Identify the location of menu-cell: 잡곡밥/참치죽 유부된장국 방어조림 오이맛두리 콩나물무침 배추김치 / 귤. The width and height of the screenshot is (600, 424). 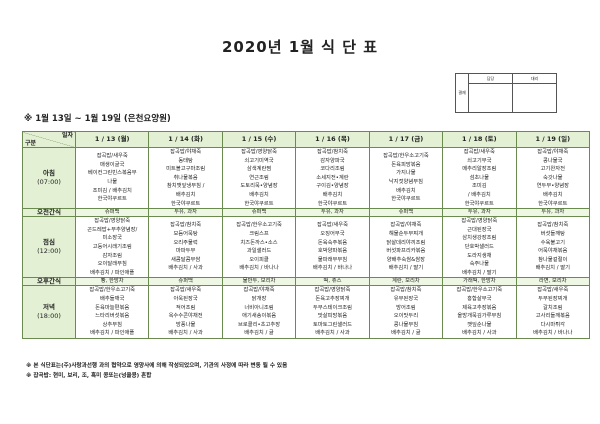
(406, 312).